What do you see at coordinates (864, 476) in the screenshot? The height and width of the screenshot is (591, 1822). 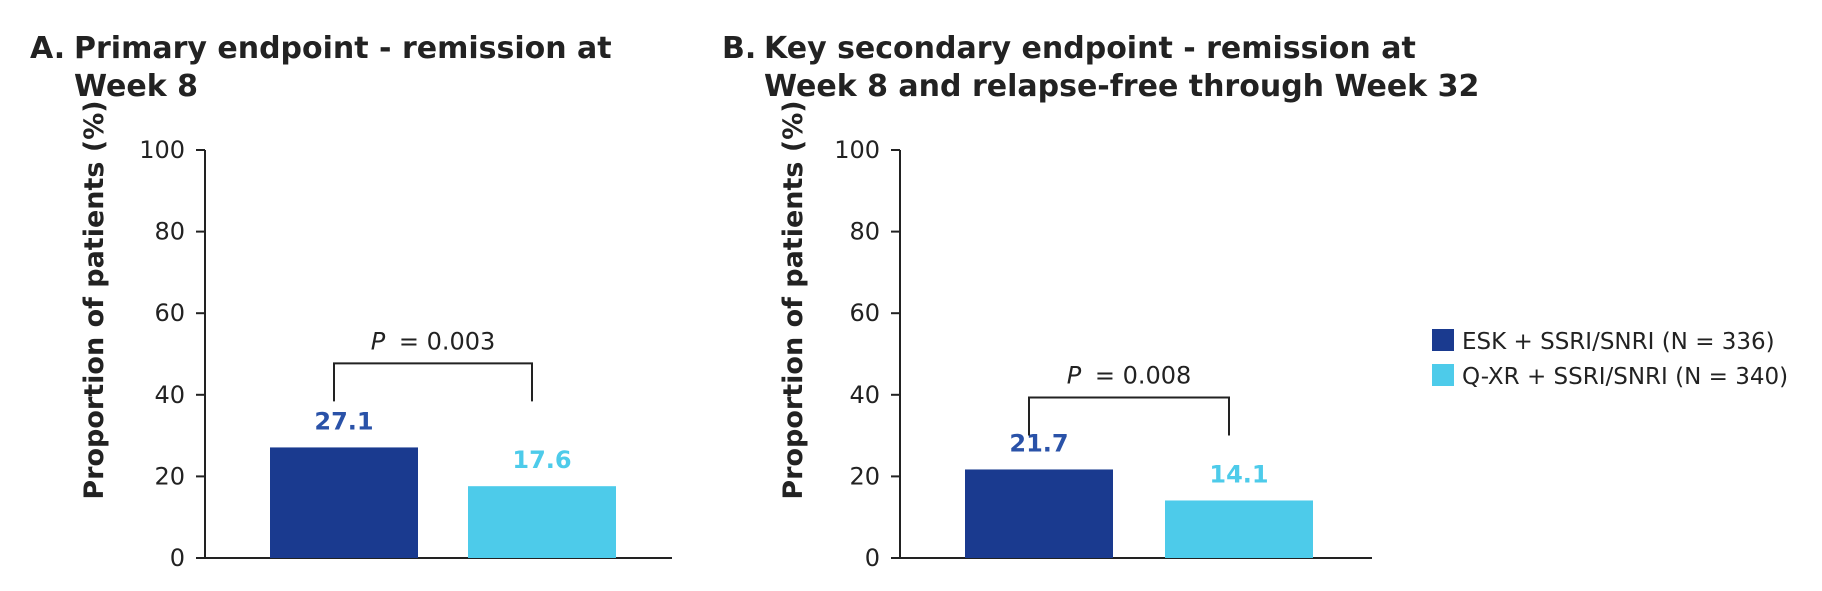 I see `panel-b-y-tick-label: 20` at bounding box center [864, 476].